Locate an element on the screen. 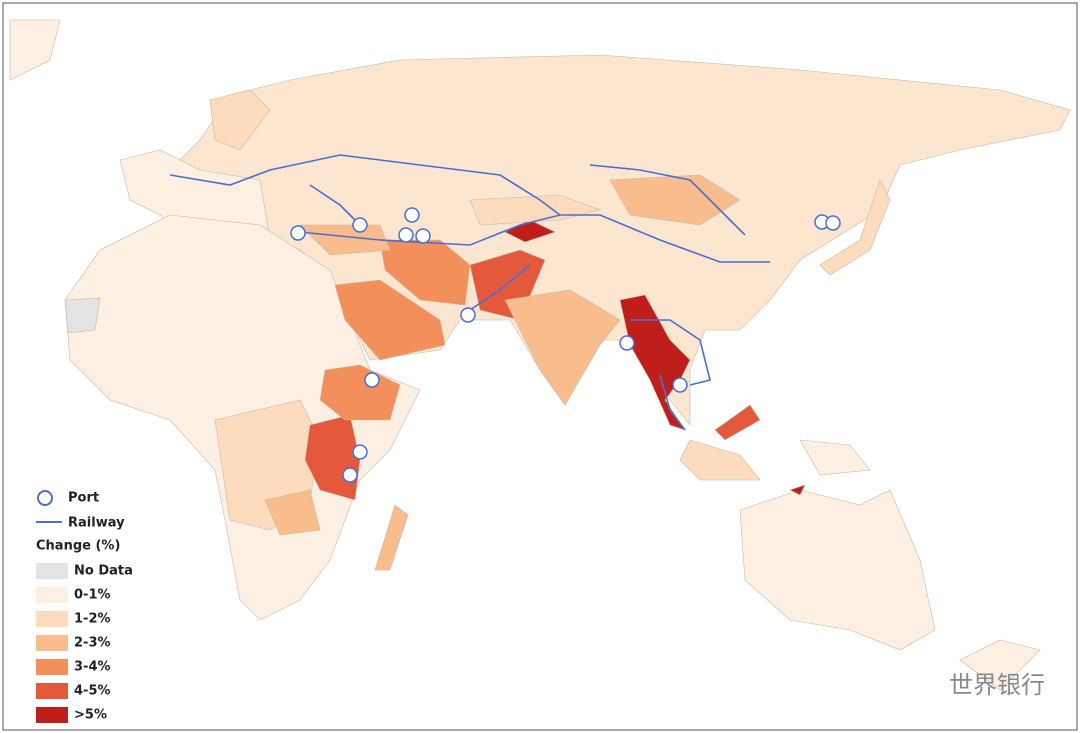 This screenshot has width=1080, height=733. port-icon is located at coordinates (45, 498).